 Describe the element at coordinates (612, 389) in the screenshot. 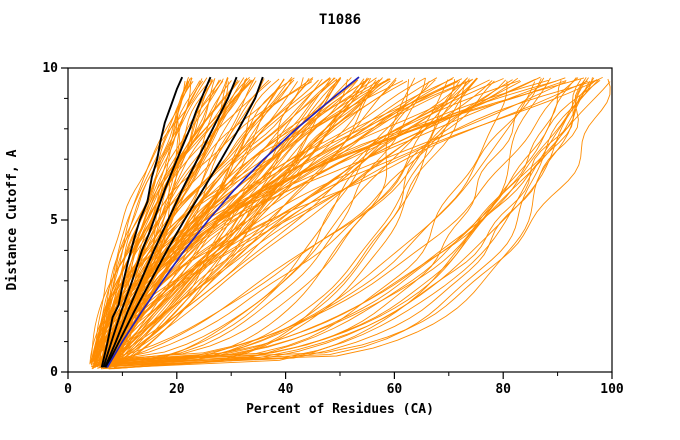

I see `x-tick-label: 100` at that location.